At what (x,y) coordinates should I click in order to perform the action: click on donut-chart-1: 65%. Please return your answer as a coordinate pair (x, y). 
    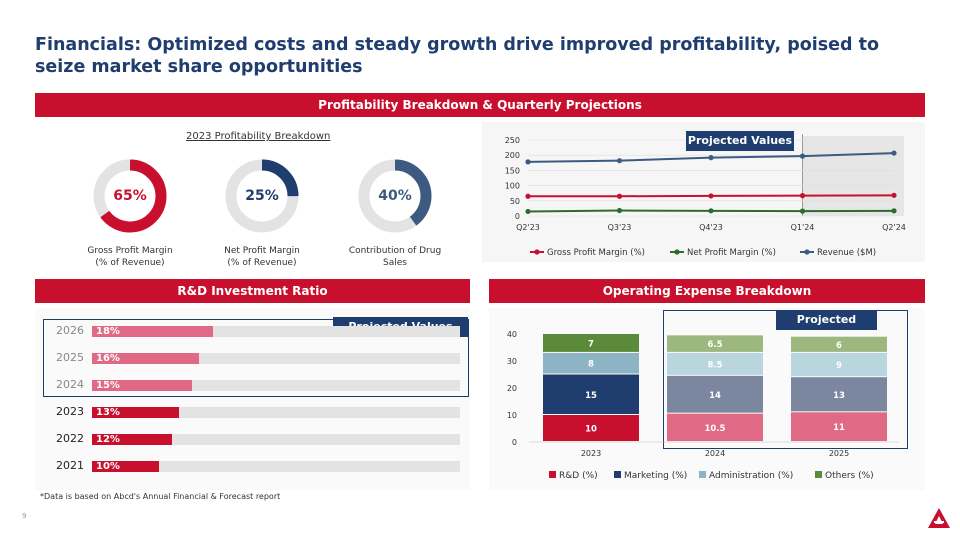
    Looking at the image, I should click on (130, 196).